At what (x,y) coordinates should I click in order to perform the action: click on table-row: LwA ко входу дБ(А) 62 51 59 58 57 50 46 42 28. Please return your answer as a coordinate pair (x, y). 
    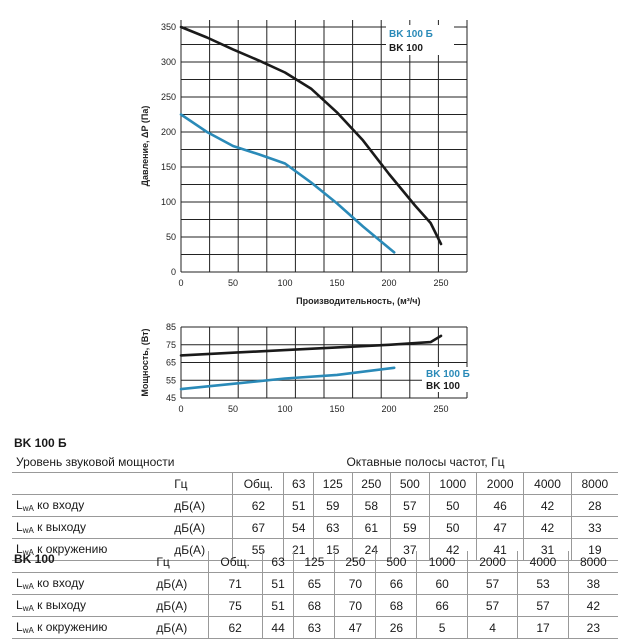
    Looking at the image, I should click on (315, 505).